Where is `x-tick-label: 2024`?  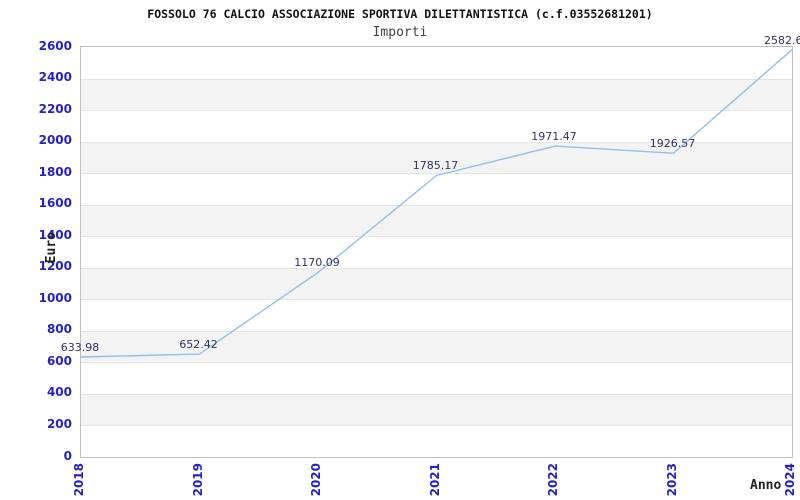
x-tick-label: 2024 is located at coordinates (790, 480).